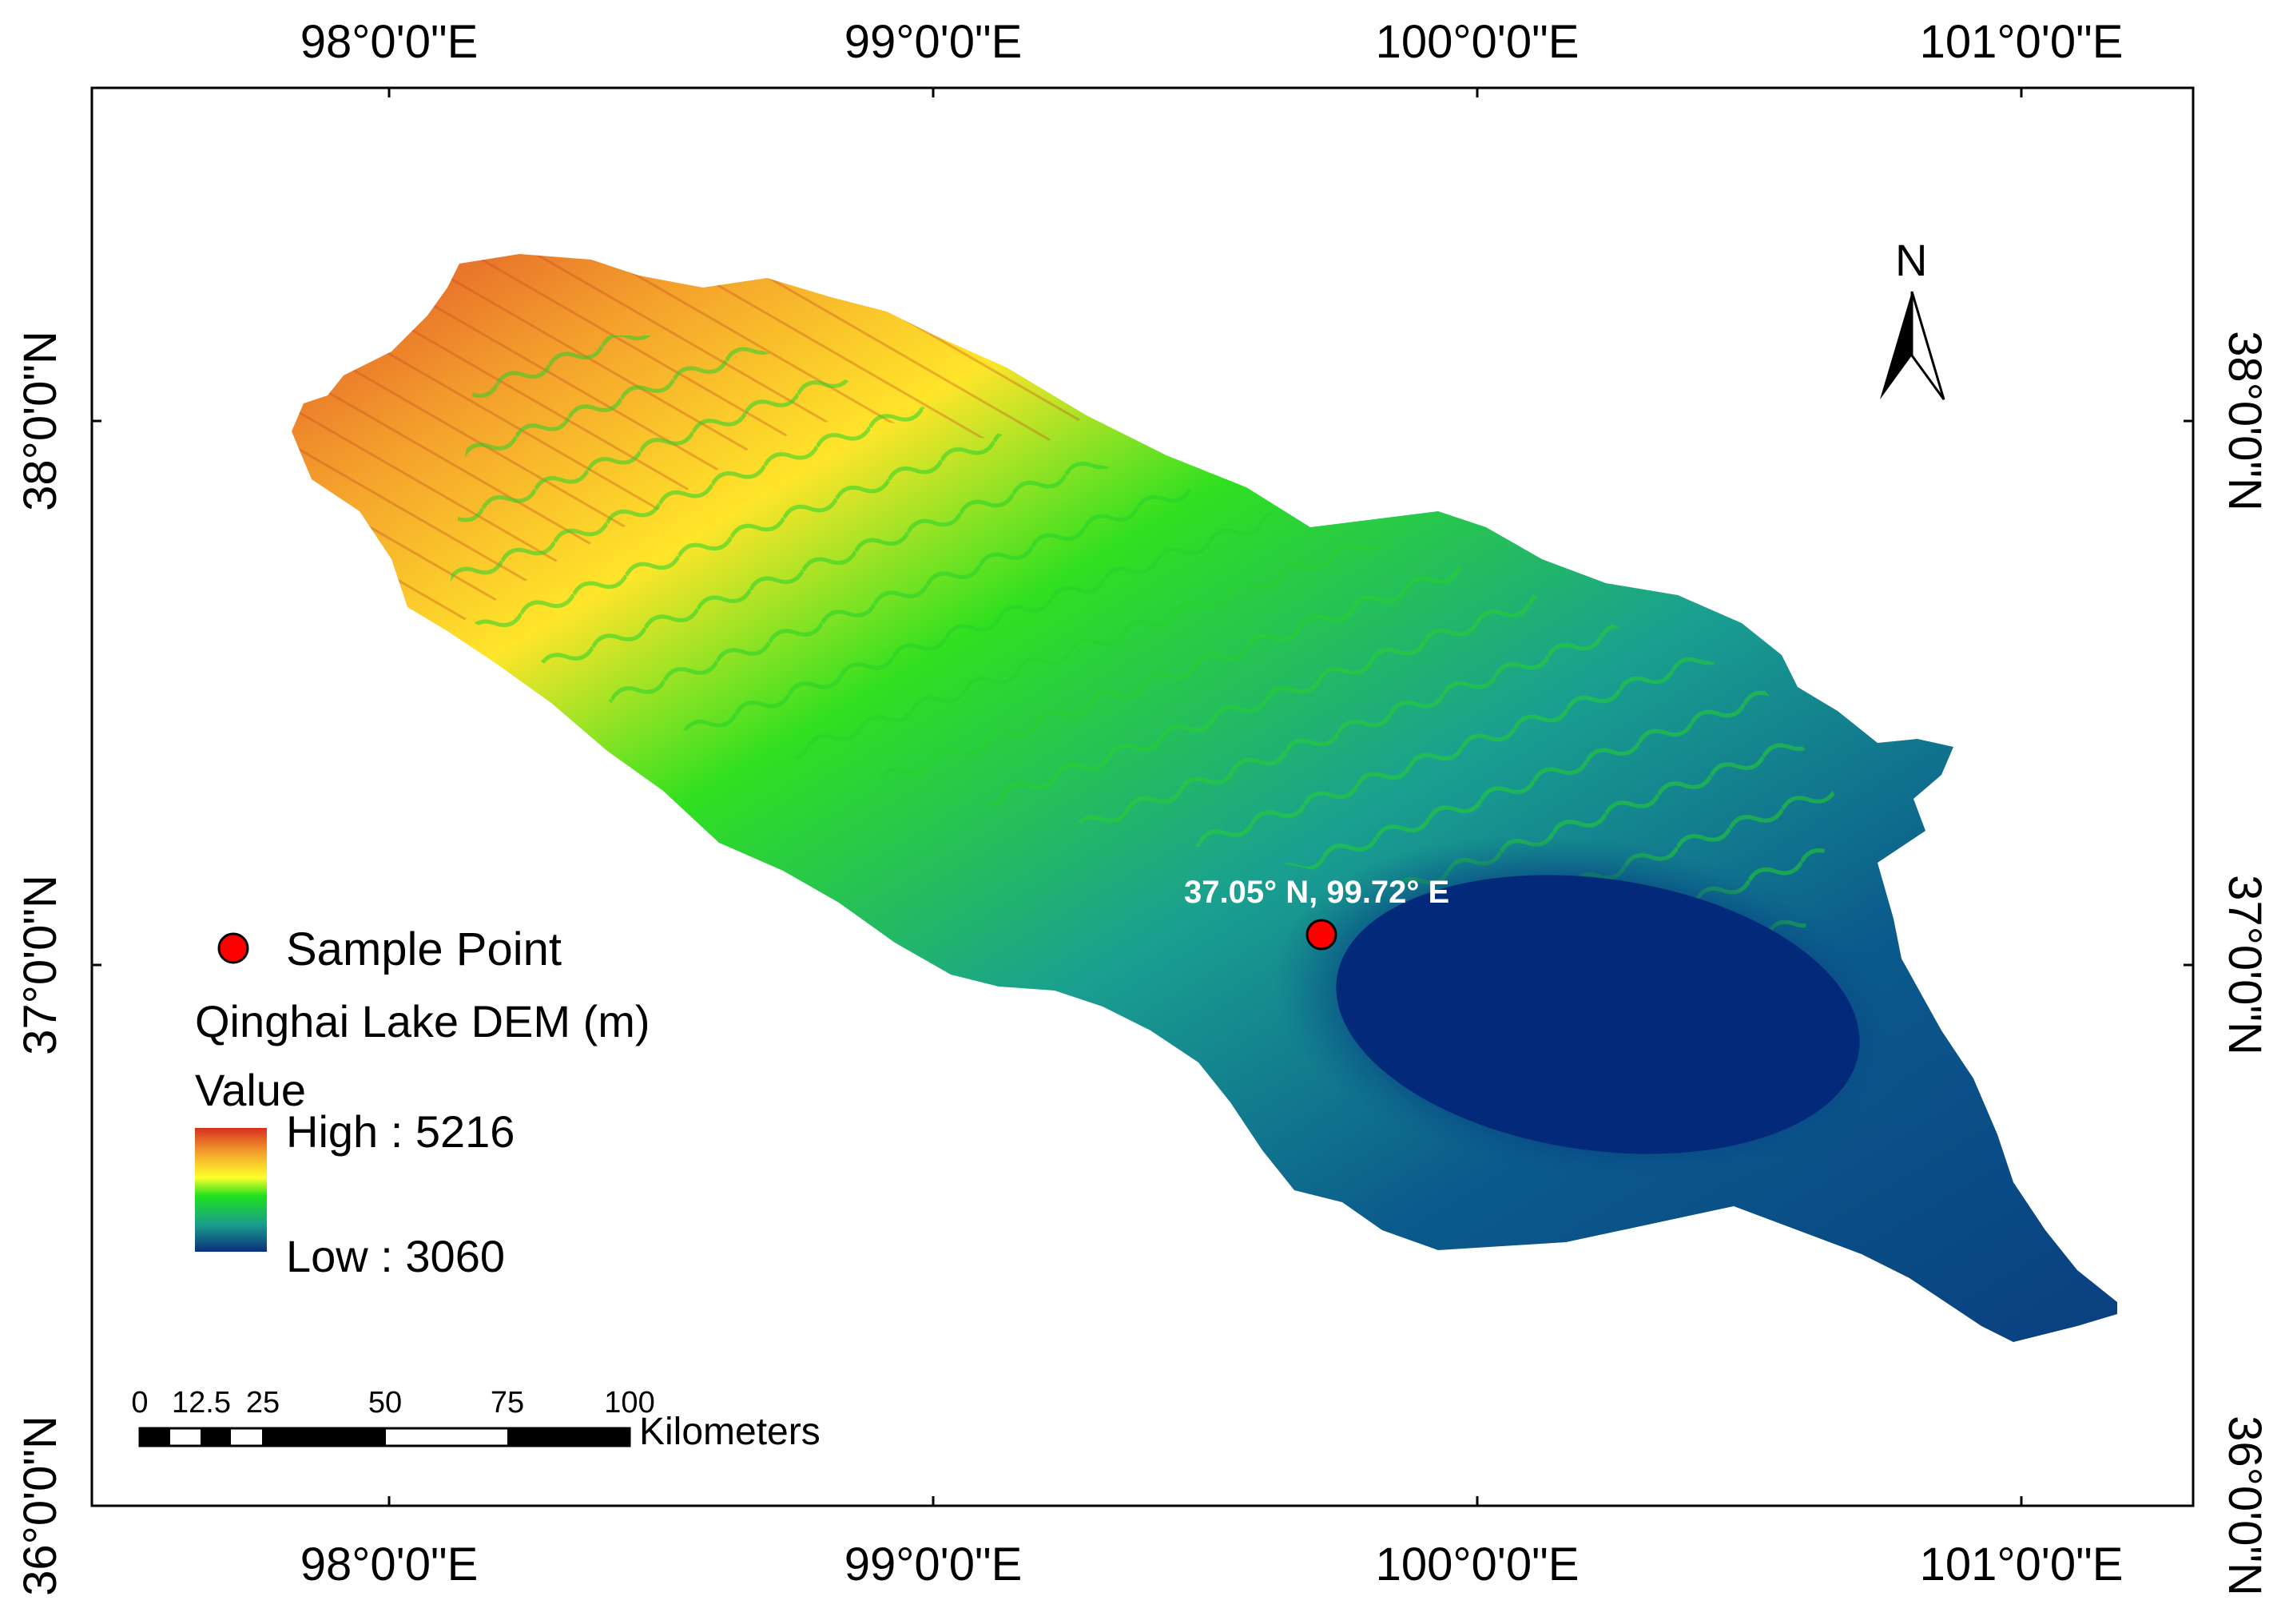 The image size is (2281, 1624). Describe the element at coordinates (933, 42) in the screenshot. I see `lon-label-99-top: 99°0'0"E` at that location.